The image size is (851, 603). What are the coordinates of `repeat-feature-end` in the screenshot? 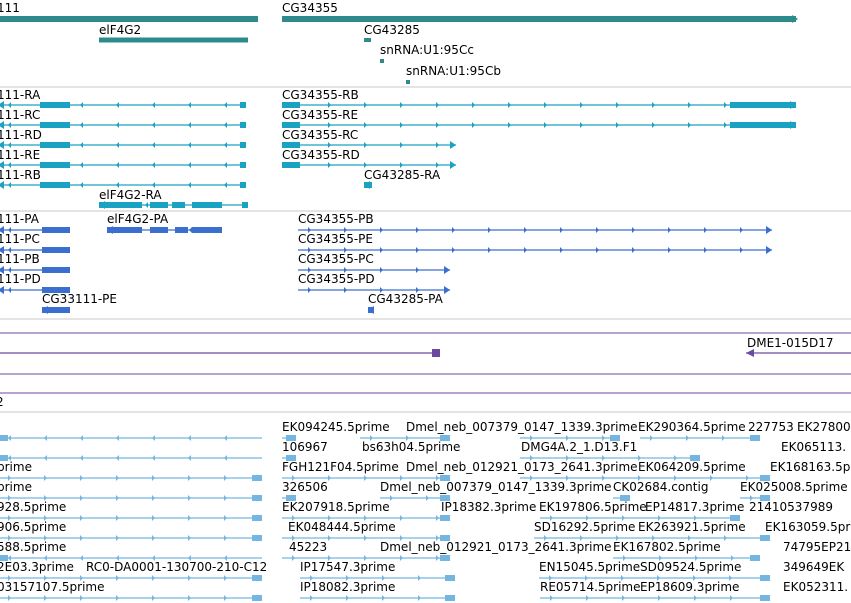 It's located at (750, 353).